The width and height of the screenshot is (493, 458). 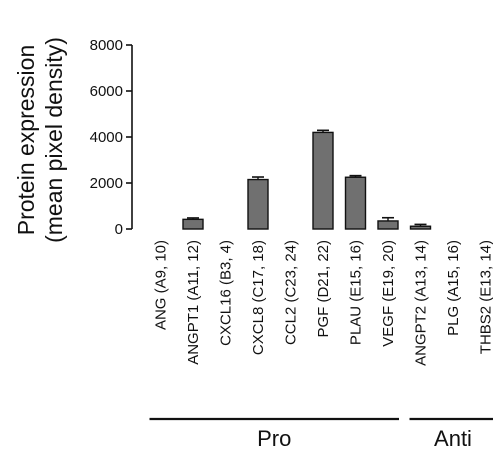 I want to click on group-label: Pro, so click(x=274, y=438).